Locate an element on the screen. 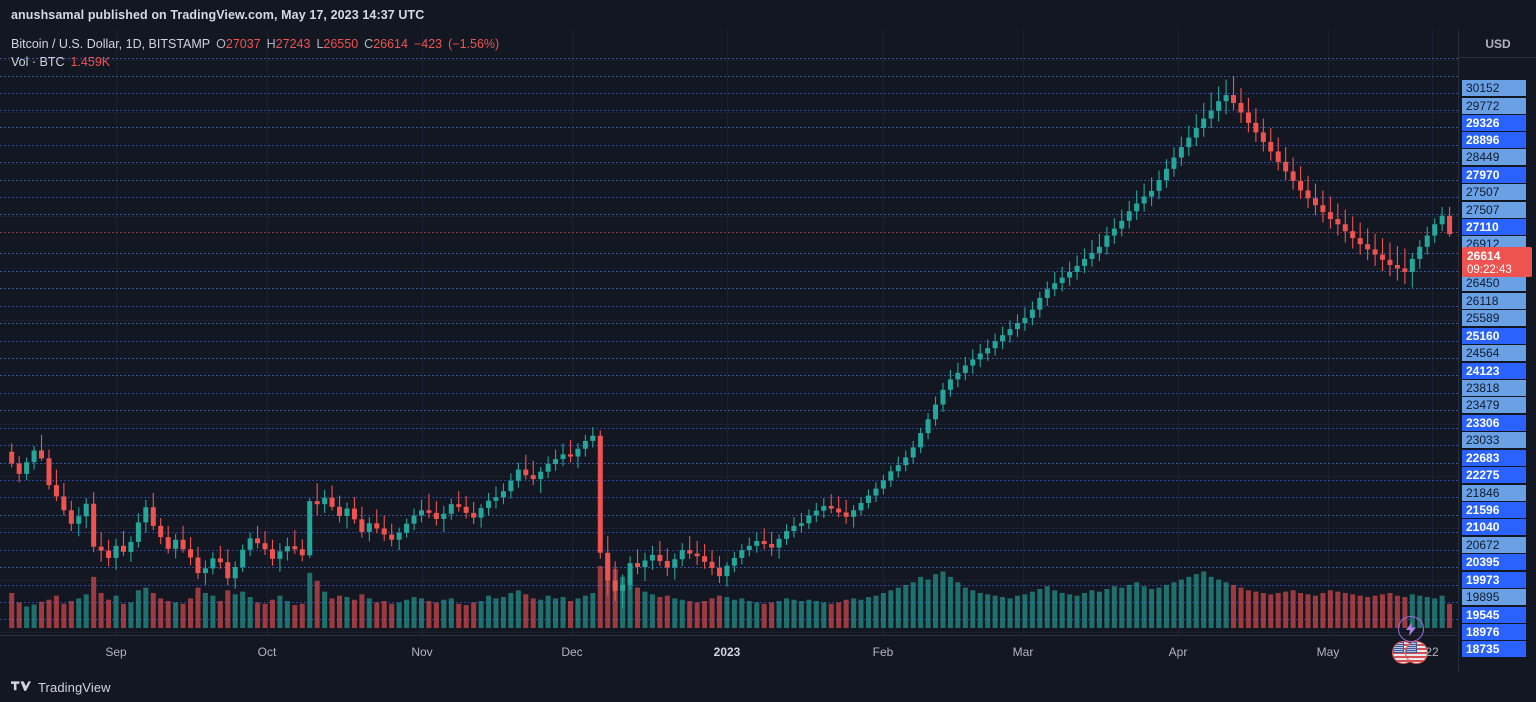 Image resolution: width=1536 pixels, height=702 pixels. price-alert-label: 28896 is located at coordinates (1494, 140).